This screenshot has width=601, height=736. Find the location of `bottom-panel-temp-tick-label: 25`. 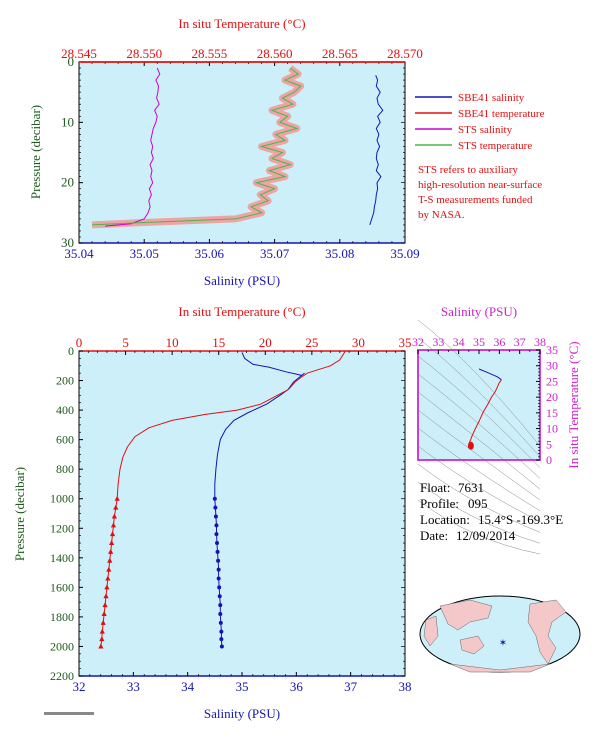

bottom-panel-temp-tick-label: 25 is located at coordinates (311, 342).